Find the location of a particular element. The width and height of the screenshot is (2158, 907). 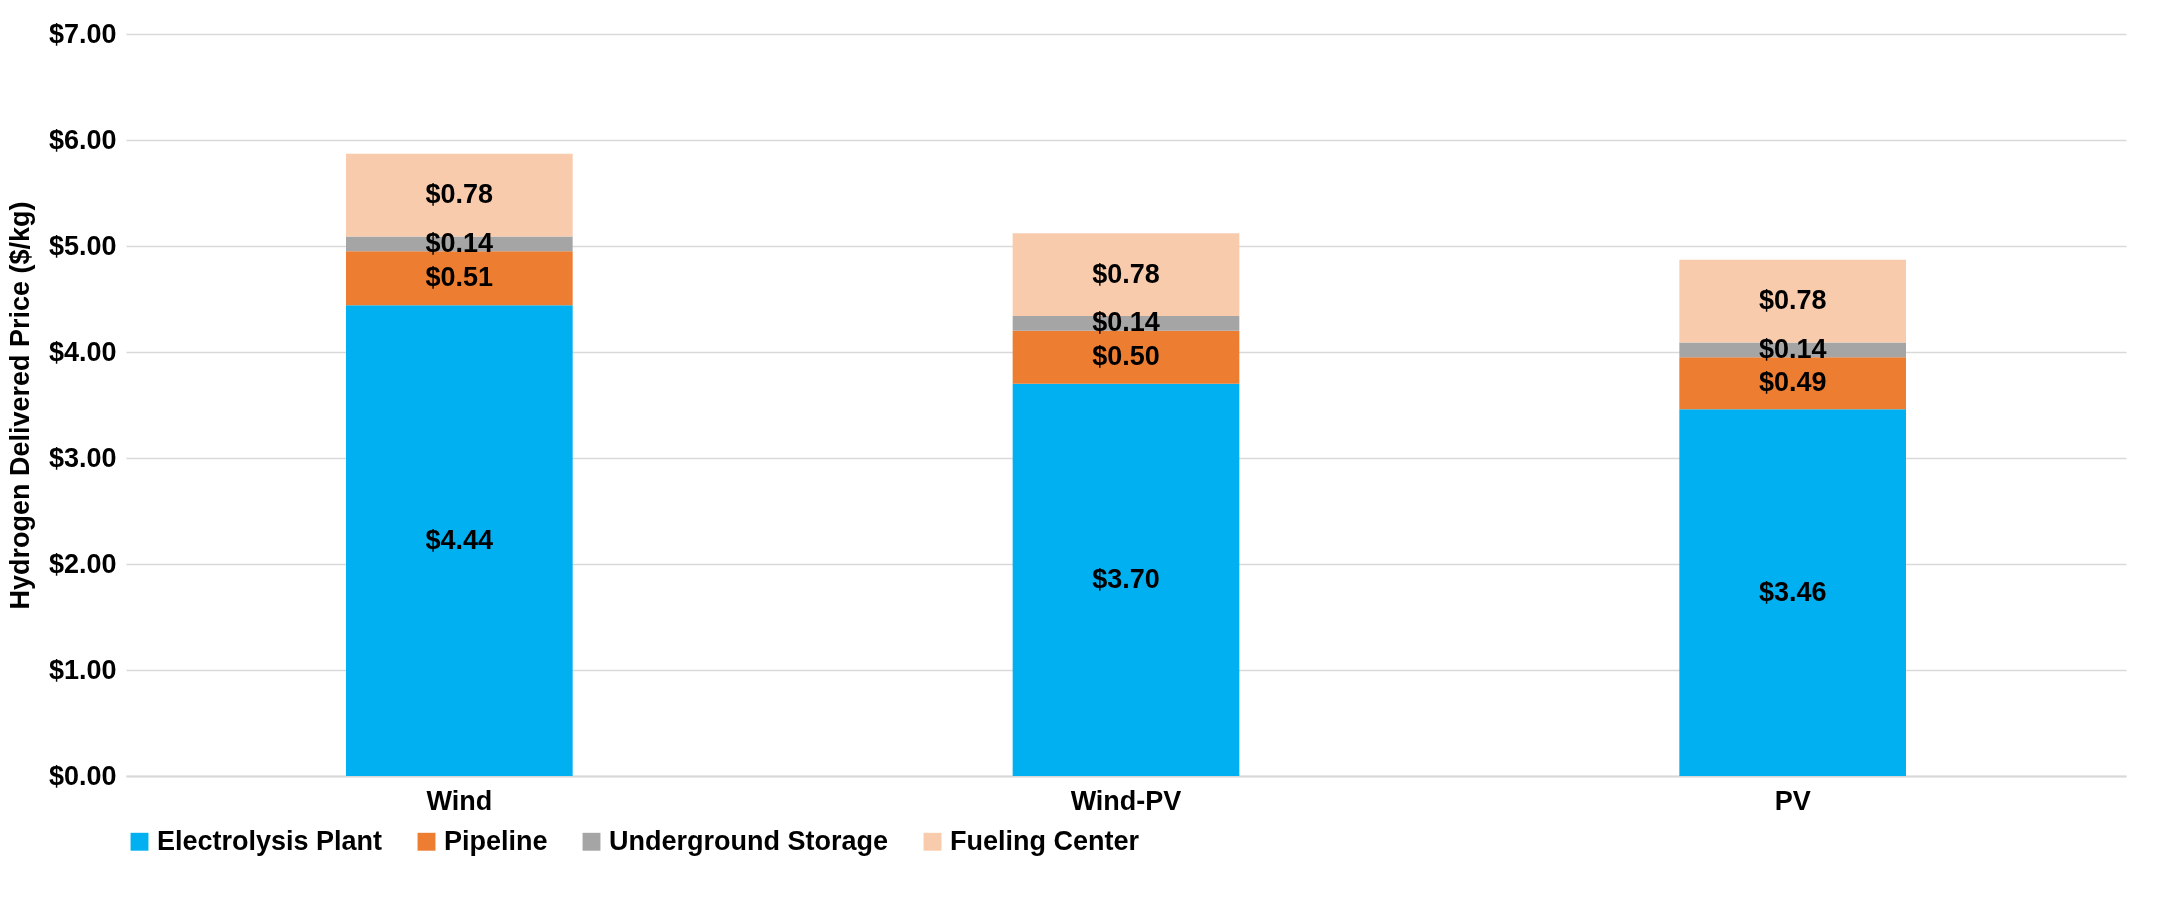

data-label: $0.49 is located at coordinates (1792, 382).